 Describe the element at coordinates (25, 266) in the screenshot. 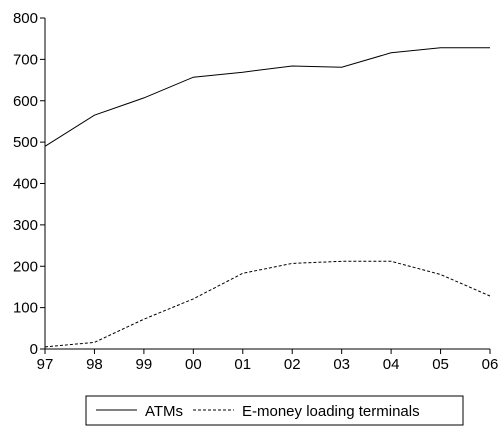

I see `y-tick-label: 200` at that location.